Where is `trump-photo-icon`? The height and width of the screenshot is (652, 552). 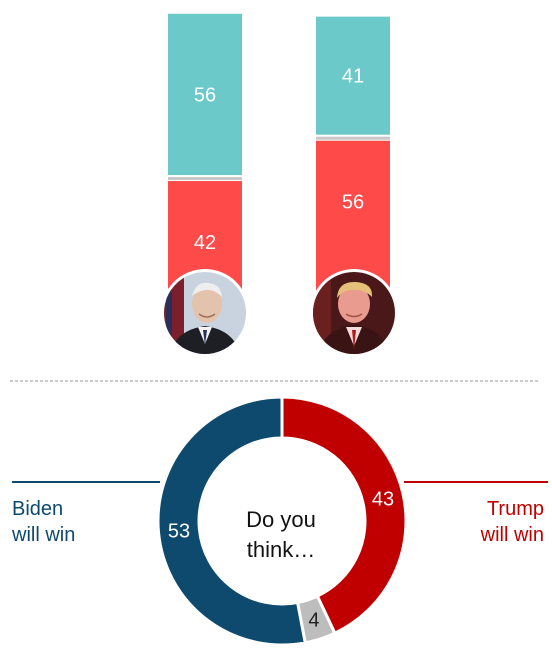 trump-photo-icon is located at coordinates (354, 313).